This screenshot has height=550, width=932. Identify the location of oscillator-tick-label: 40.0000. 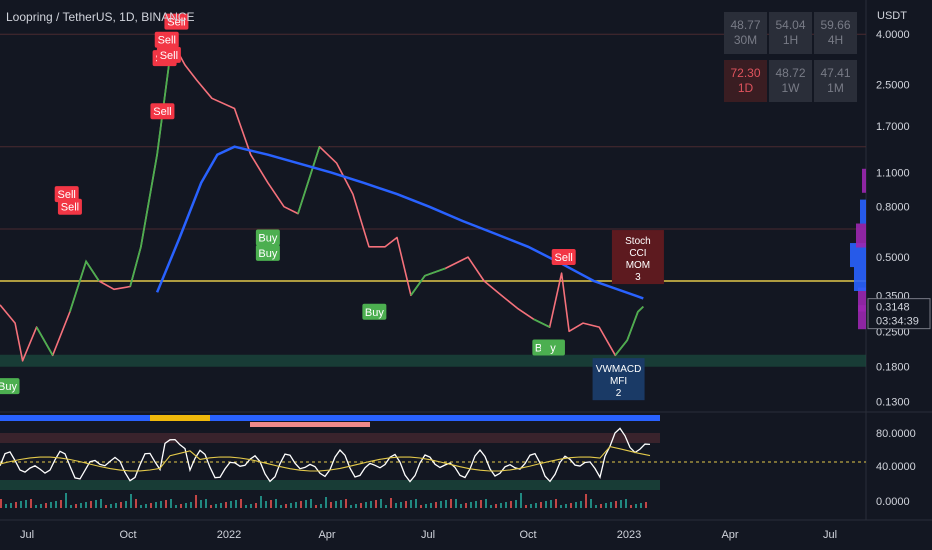
(896, 467).